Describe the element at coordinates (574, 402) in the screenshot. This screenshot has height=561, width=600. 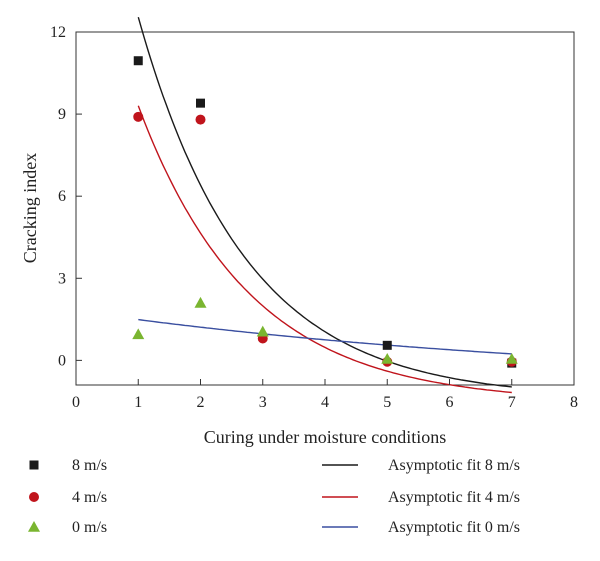
I see `x-tick-label: 8` at that location.